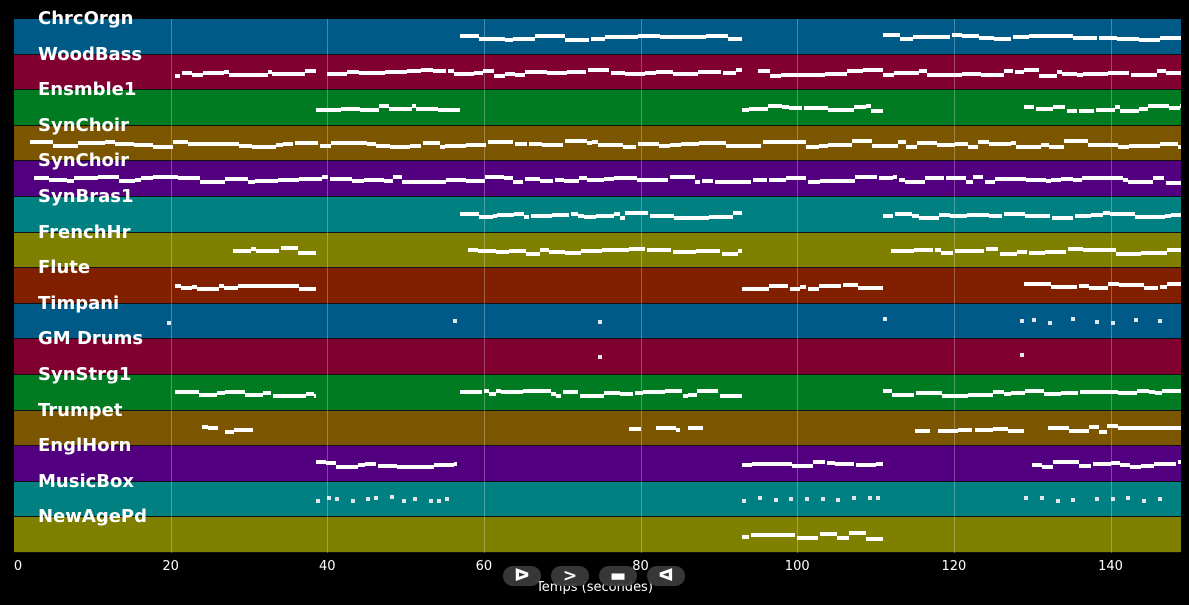 Image resolution: width=1189 pixels, height=605 pixels. Describe the element at coordinates (171, 286) in the screenshot. I see `x-gridline` at that location.